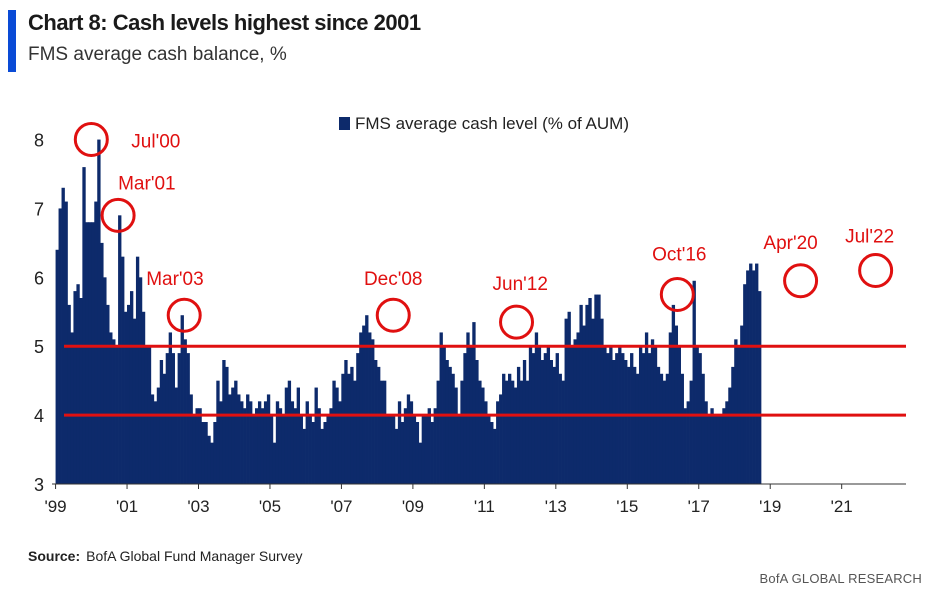  I want to click on legend: FMS average cash level (% of AUM), so click(484, 123).